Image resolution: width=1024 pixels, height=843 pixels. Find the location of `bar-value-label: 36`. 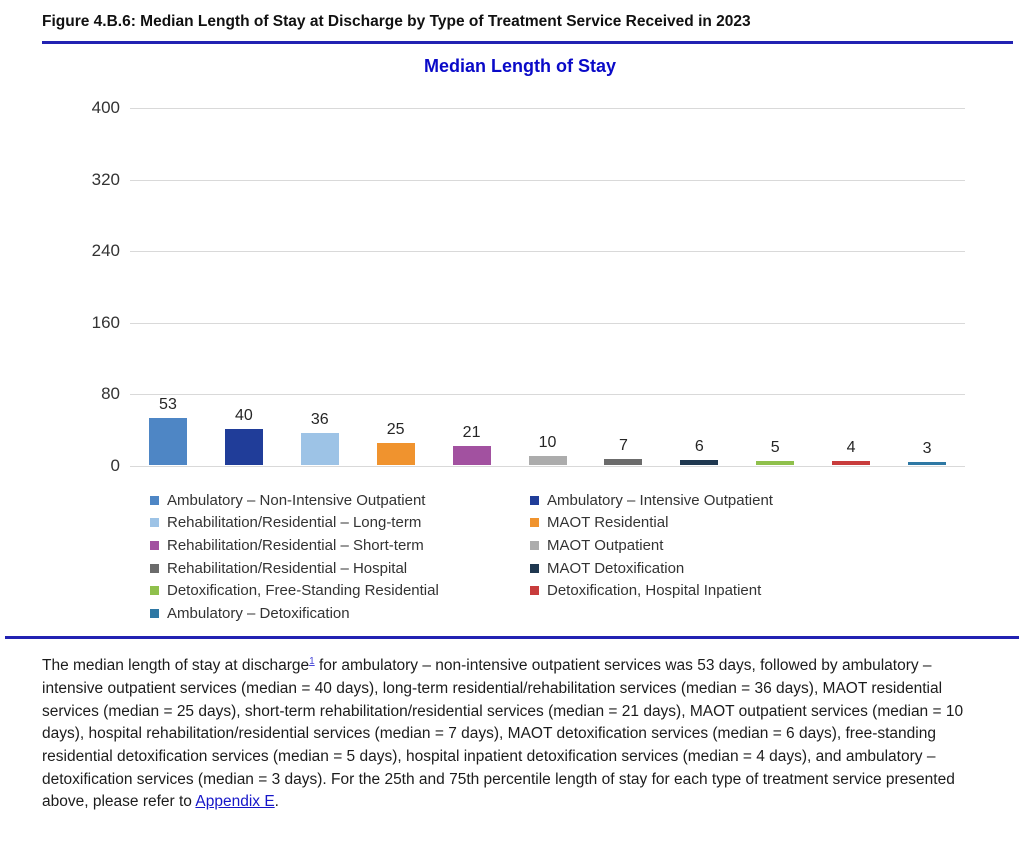

bar-value-label: 36 is located at coordinates (319, 419).